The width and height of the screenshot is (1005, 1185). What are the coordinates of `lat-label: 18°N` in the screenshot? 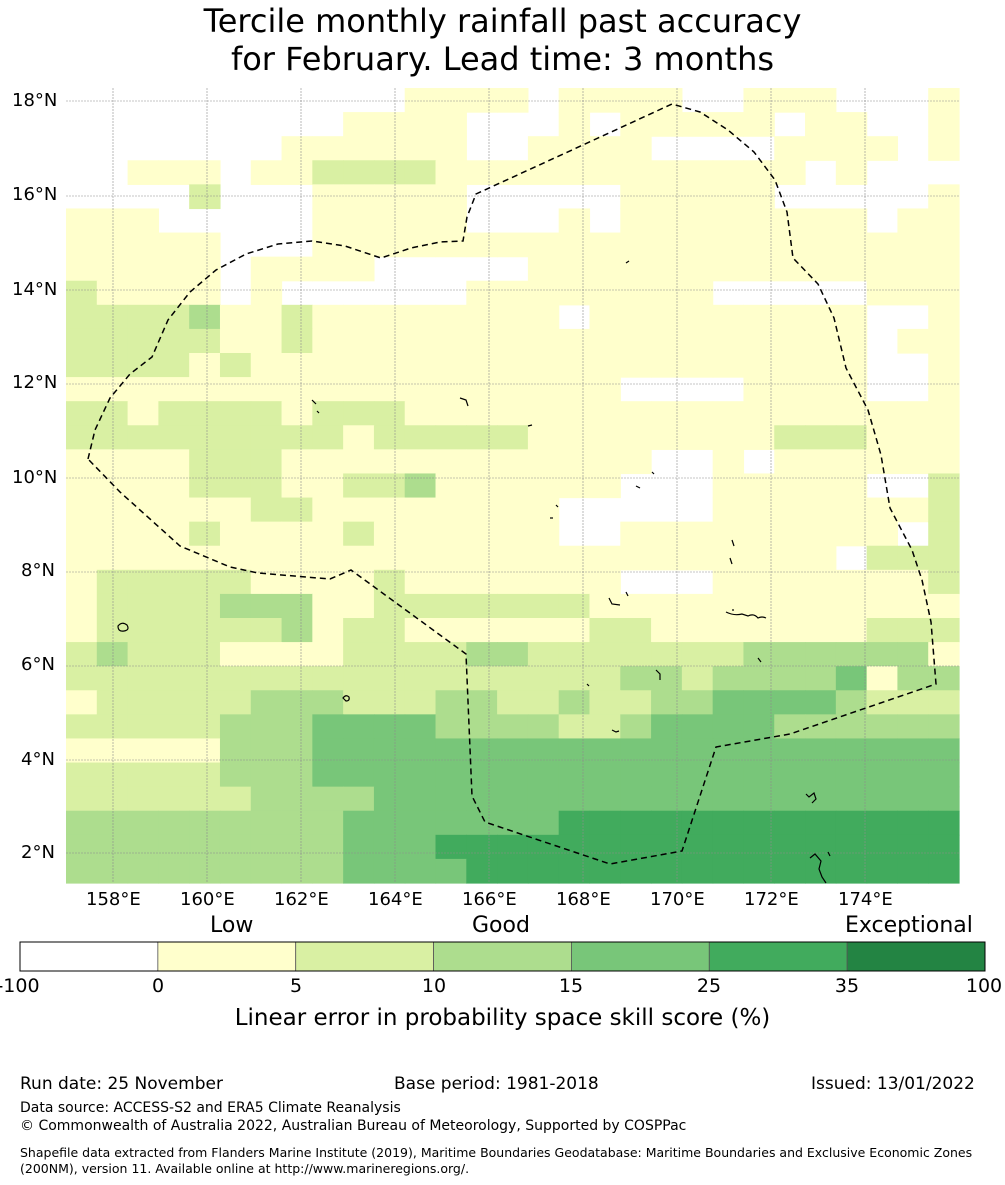 It's located at (35, 100).